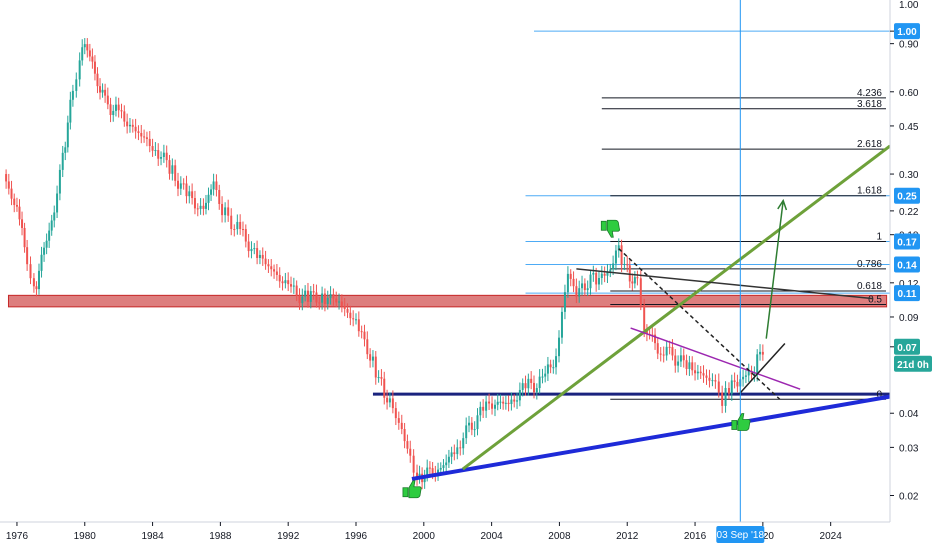  Describe the element at coordinates (152, 536) in the screenshot. I see `time-tick-label: 1984` at that location.